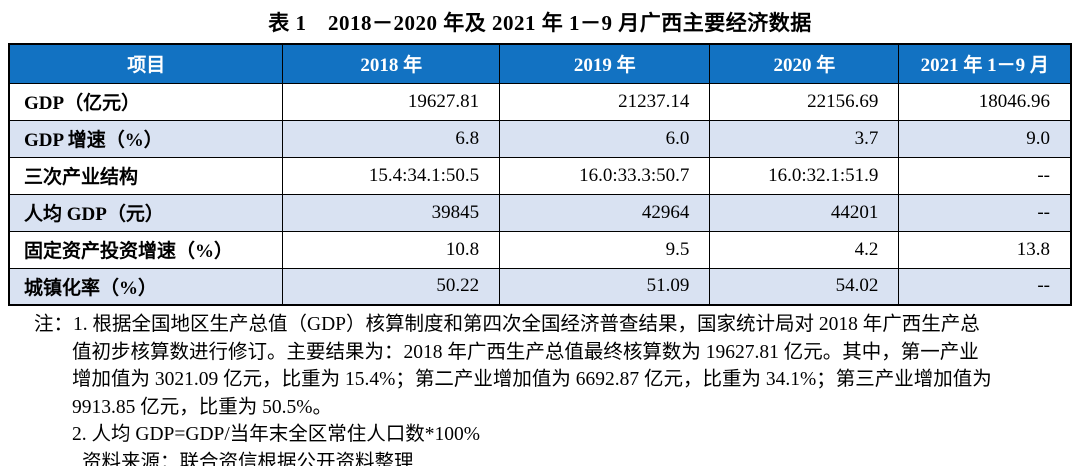 Image resolution: width=1080 pixels, height=466 pixels. Describe the element at coordinates (391, 138) in the screenshot. I see `cell-value: 6.8` at that location.